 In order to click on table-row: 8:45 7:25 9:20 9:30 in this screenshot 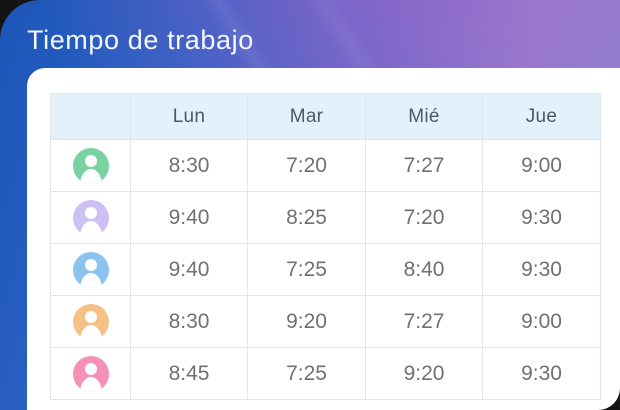, I will do `click(325, 373)`.